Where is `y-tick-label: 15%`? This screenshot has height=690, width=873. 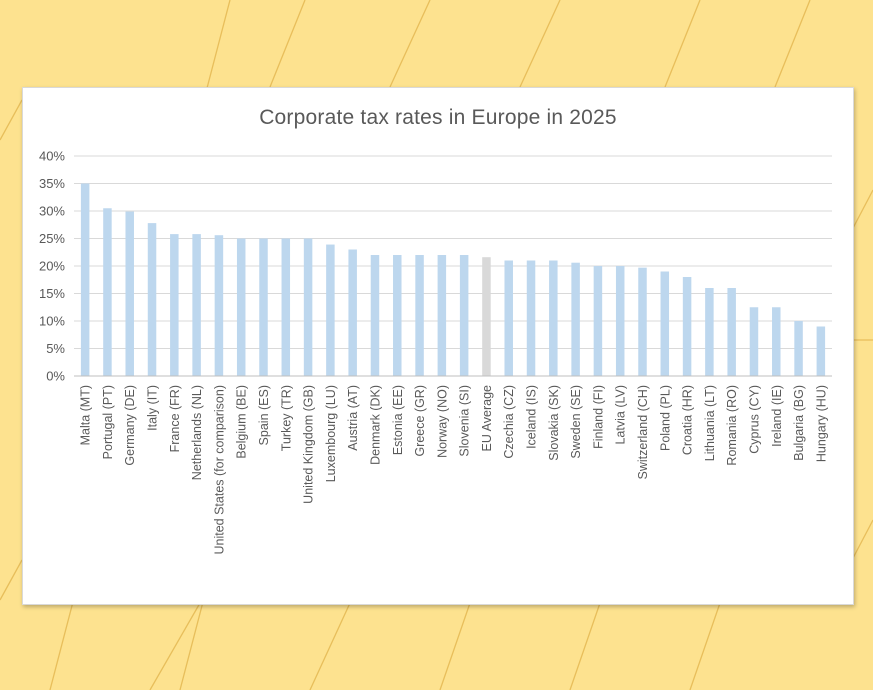
y-tick-label: 15% is located at coordinates (52, 293).